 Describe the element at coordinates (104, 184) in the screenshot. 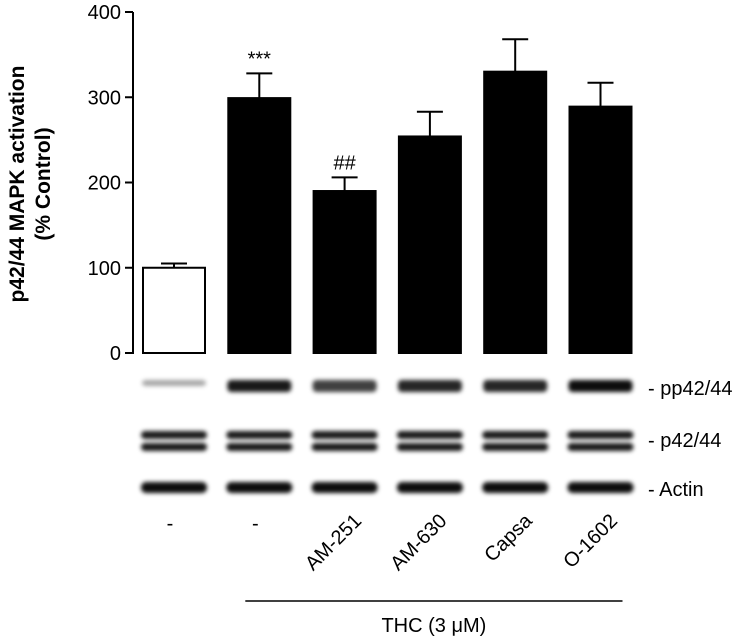

I see `y-tick-label: 200` at that location.